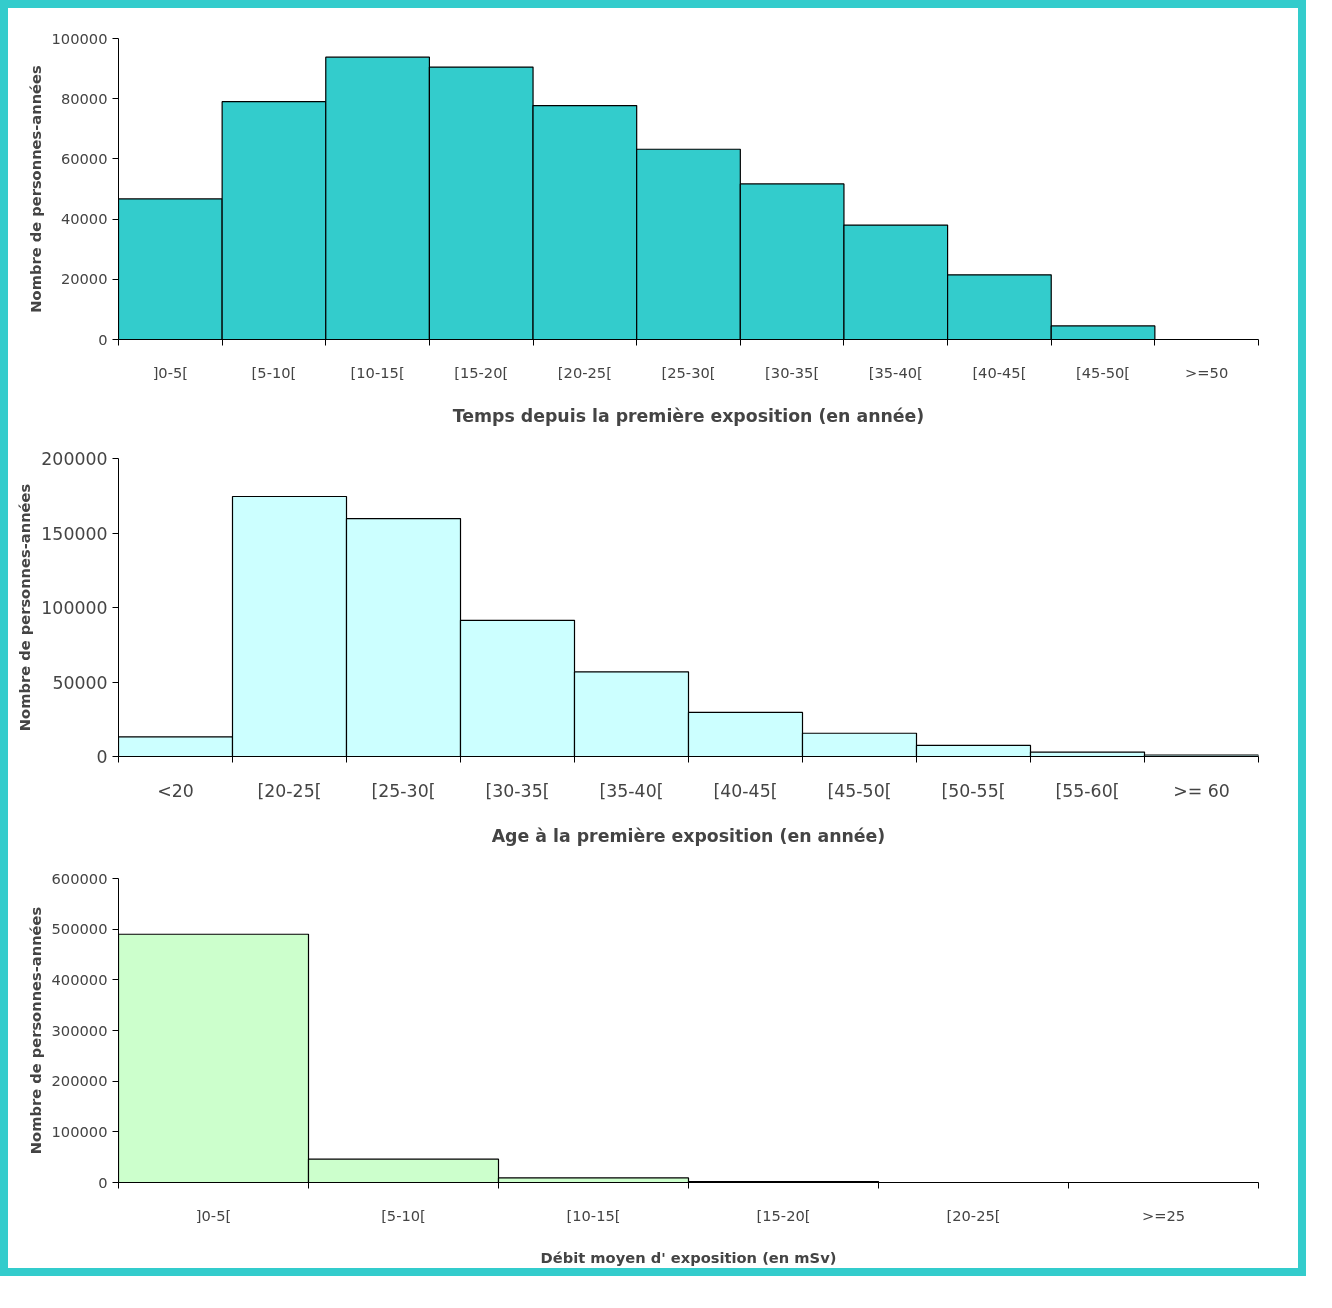 Image resolution: width=1332 pixels, height=1308 pixels. What do you see at coordinates (688, 415) in the screenshot?
I see `x-axis-title: Temps depuis la première exposition (en année)` at bounding box center [688, 415].